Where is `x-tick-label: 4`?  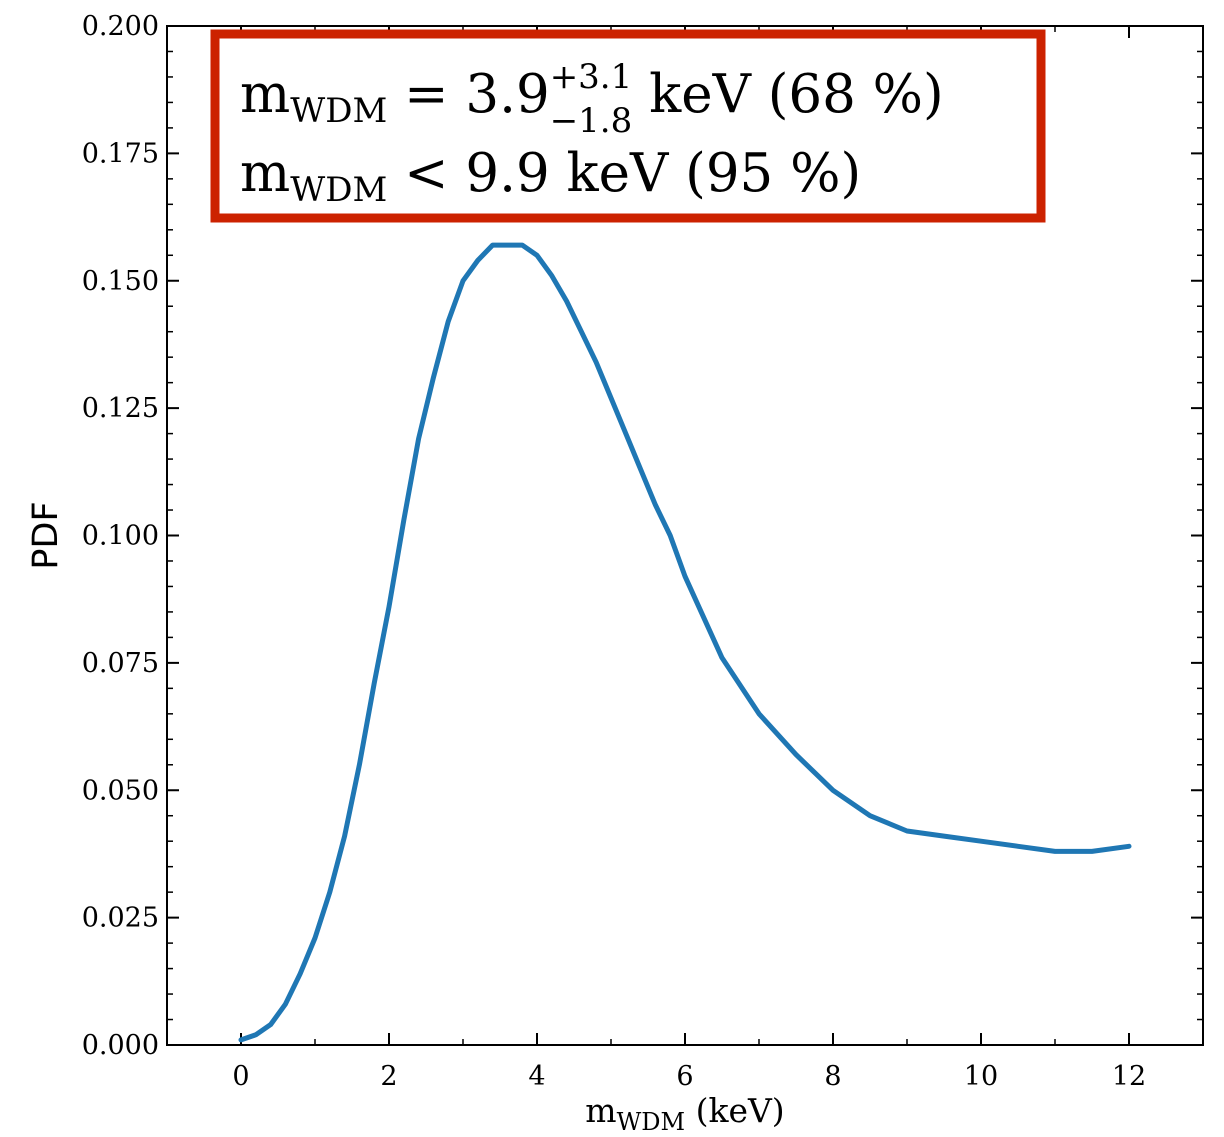
x-tick-label: 4 is located at coordinates (536, 1076).